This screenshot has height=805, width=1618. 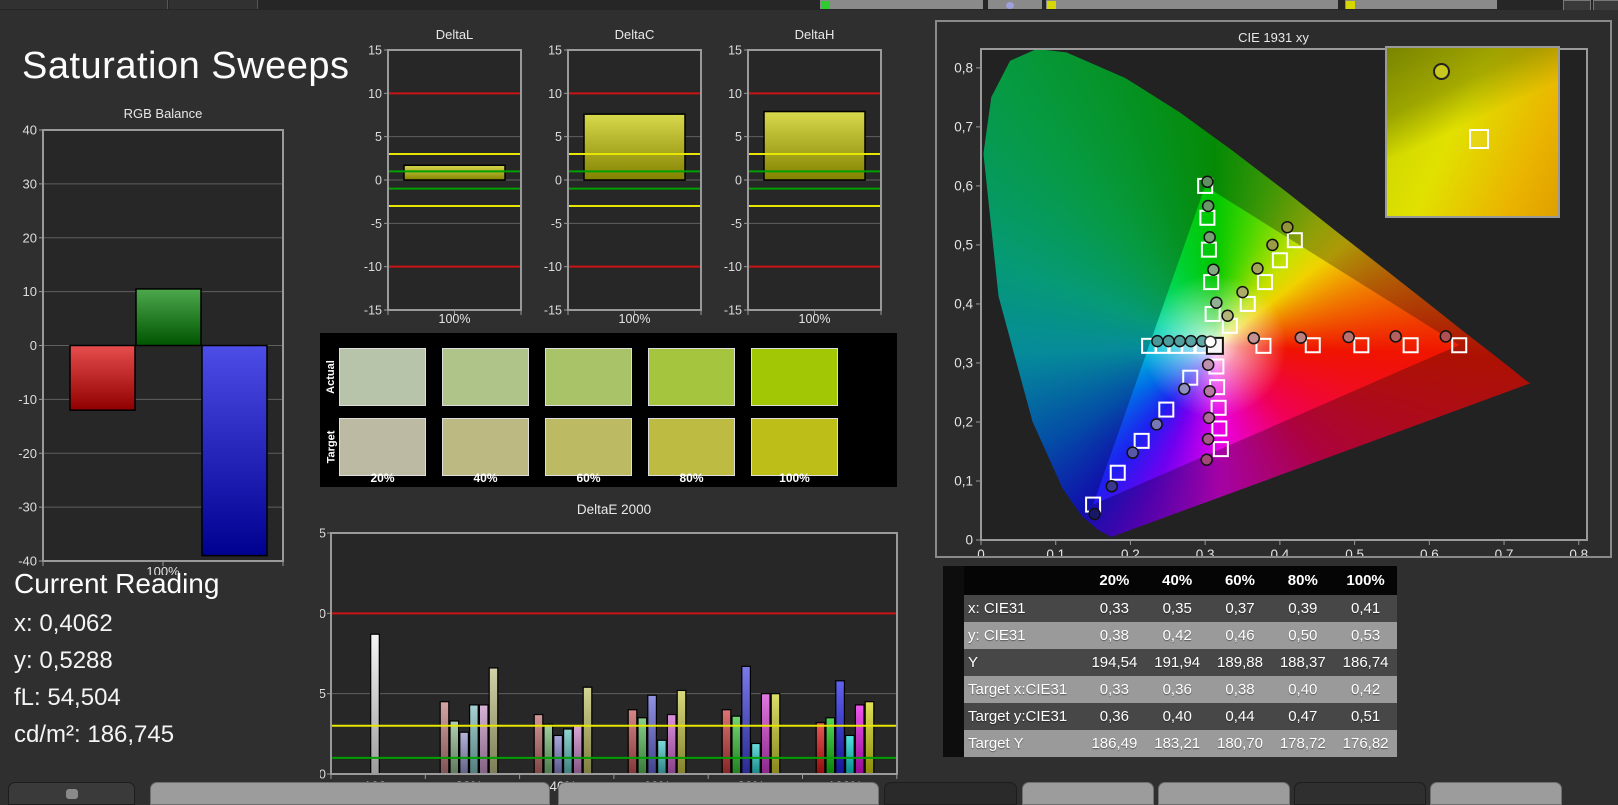 What do you see at coordinates (1177, 662) in the screenshot?
I see `table-cell: 191,94` at bounding box center [1177, 662].